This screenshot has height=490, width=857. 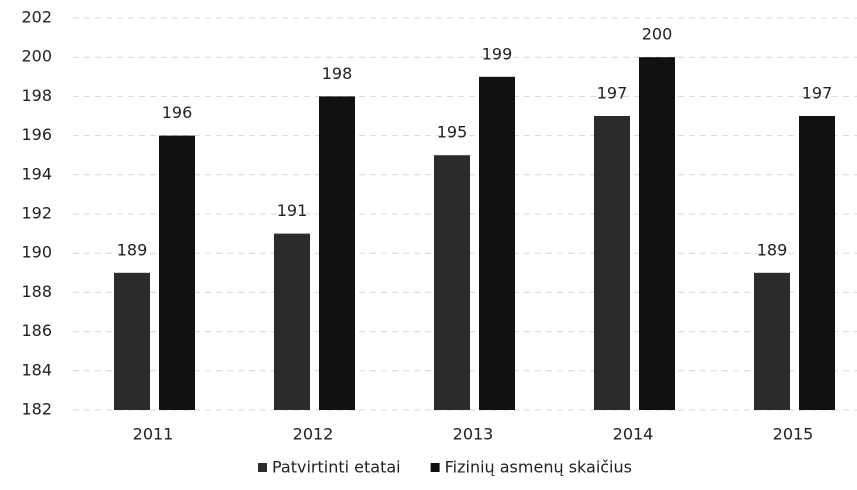 What do you see at coordinates (36, 252) in the screenshot?
I see `y-tick-label: 190` at bounding box center [36, 252].